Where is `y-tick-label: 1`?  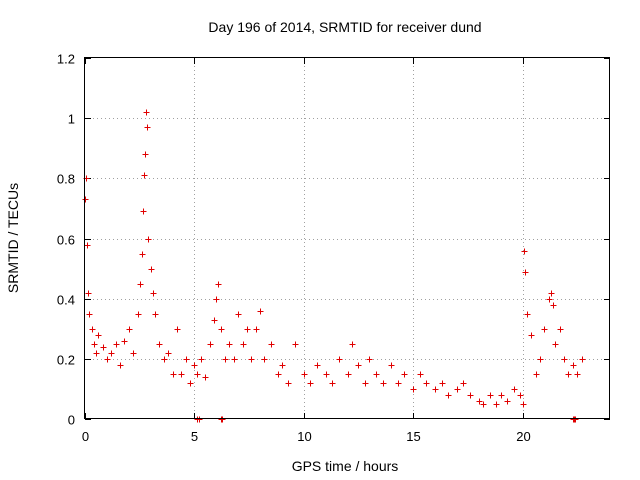 y-tick-label: 1 is located at coordinates (71, 119).